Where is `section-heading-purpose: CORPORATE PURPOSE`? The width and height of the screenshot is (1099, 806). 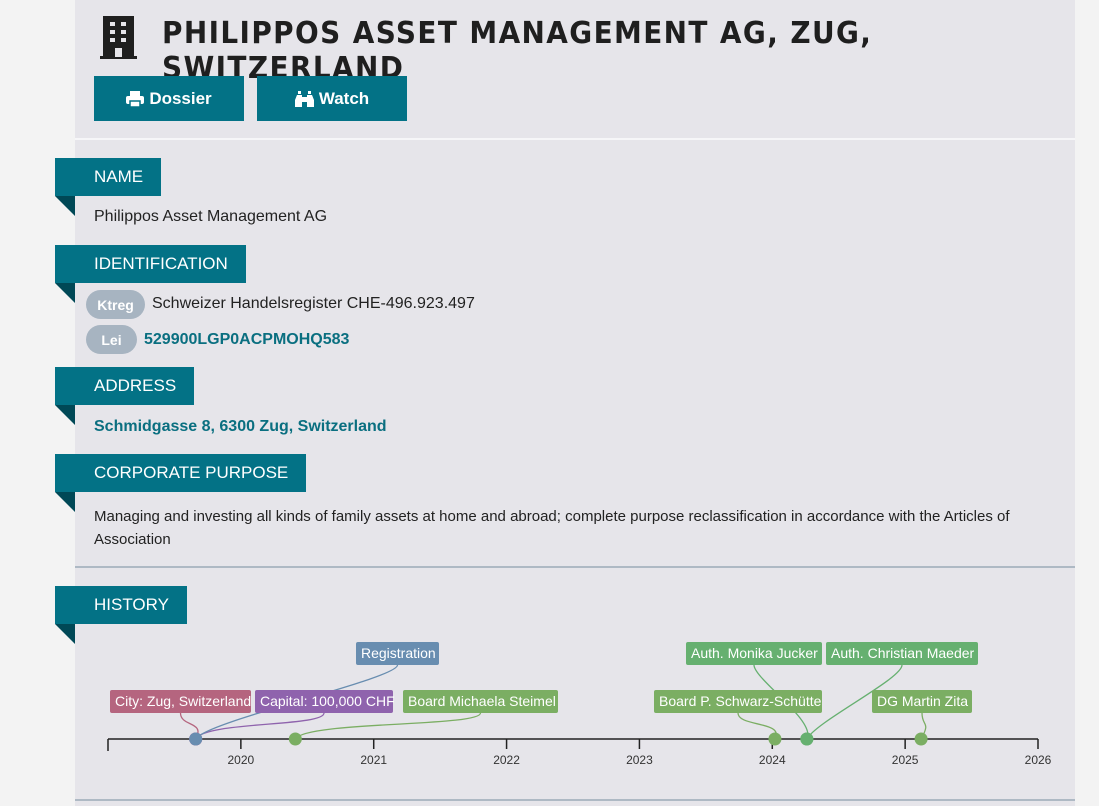 section-heading-purpose: CORPORATE PURPOSE is located at coordinates (181, 483).